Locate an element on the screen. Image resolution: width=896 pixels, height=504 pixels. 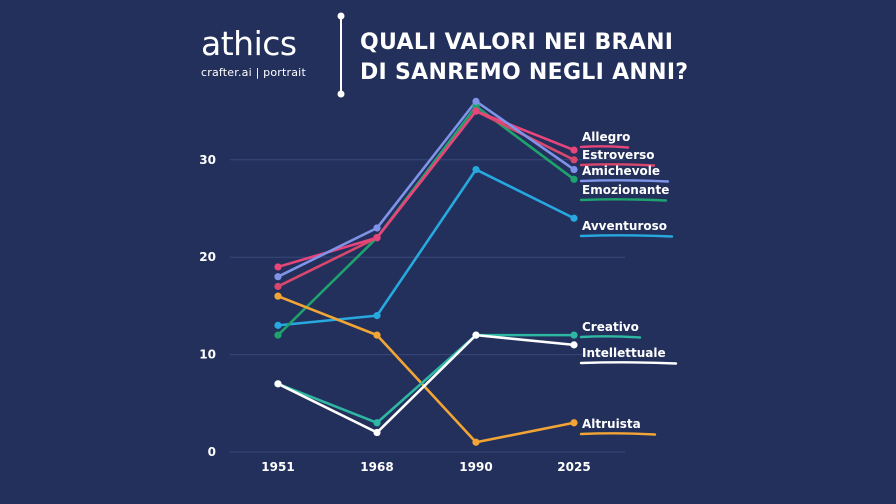
x-tick-label: 1951 is located at coordinates (277, 467).